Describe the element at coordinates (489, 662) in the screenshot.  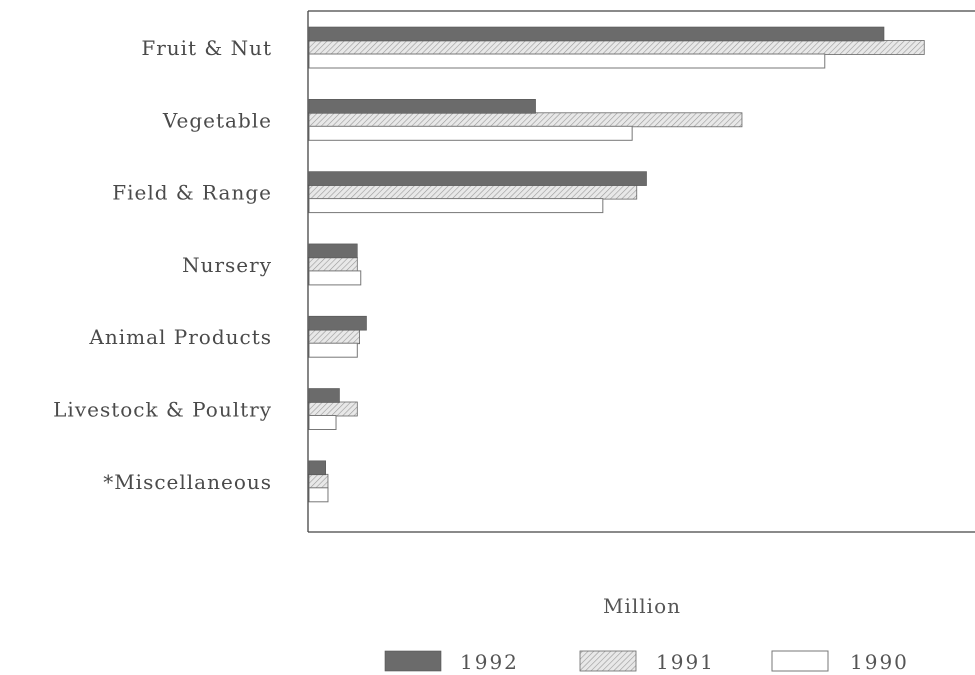
I see `legend-label-1992: 1992` at that location.